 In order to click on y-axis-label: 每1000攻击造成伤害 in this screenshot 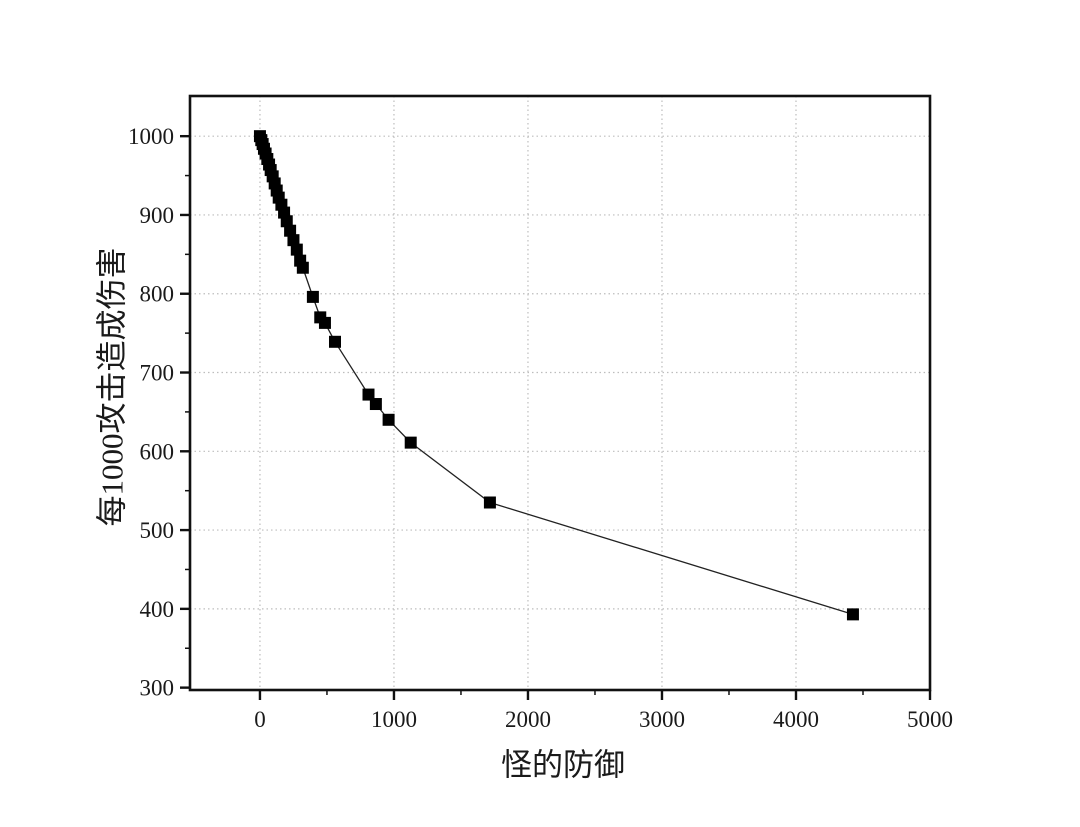, I will do `click(112, 387)`.